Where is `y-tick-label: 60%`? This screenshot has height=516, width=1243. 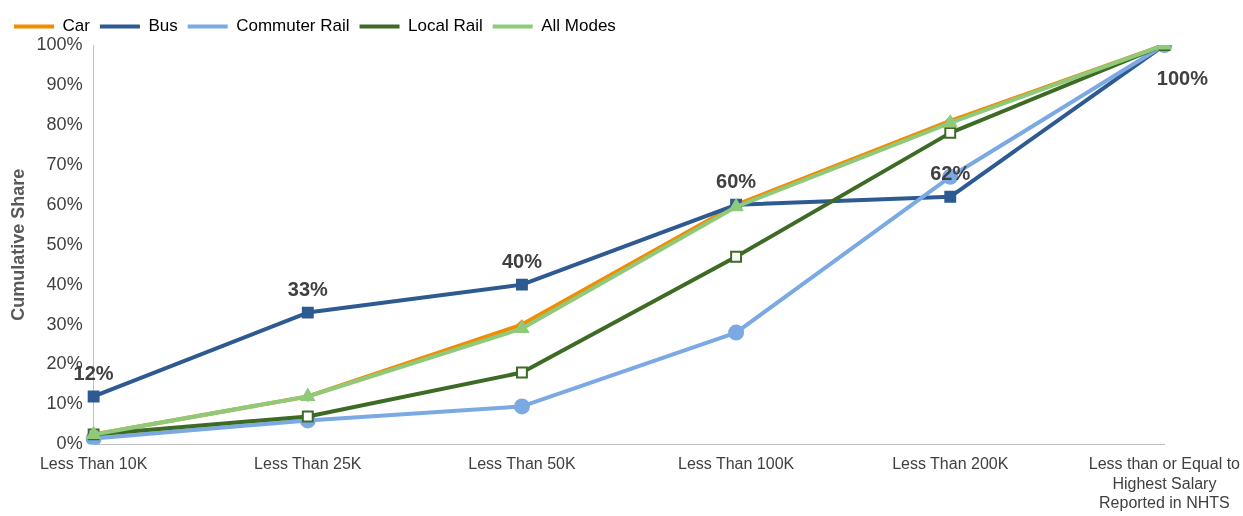
y-tick-label: 60% is located at coordinates (64, 203).